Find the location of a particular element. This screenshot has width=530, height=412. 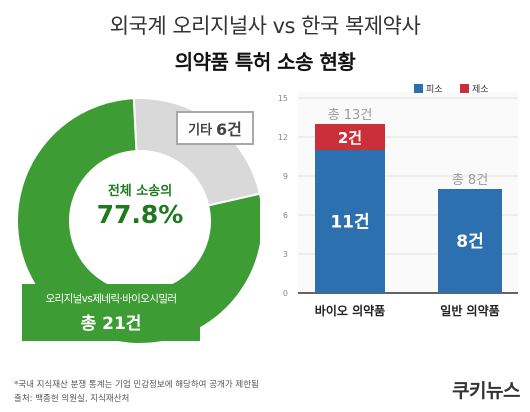

title-line1: 외국계 오리지널사 vs 한국 복제약사 is located at coordinates (265, 26).